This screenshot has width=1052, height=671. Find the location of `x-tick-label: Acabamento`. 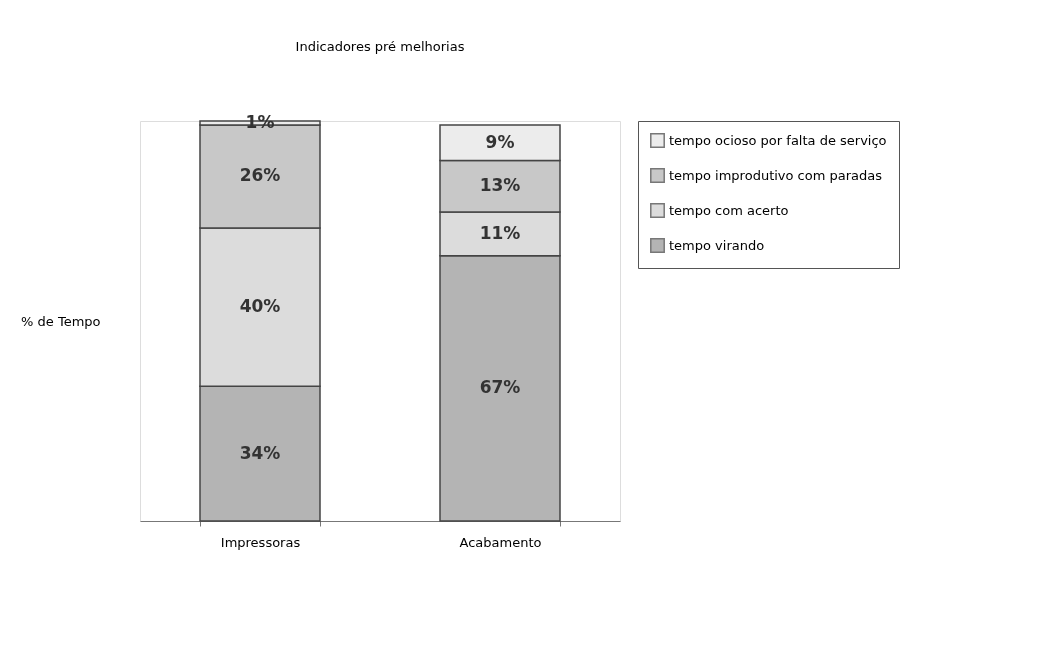

x-tick-label: Acabamento is located at coordinates (500, 542).